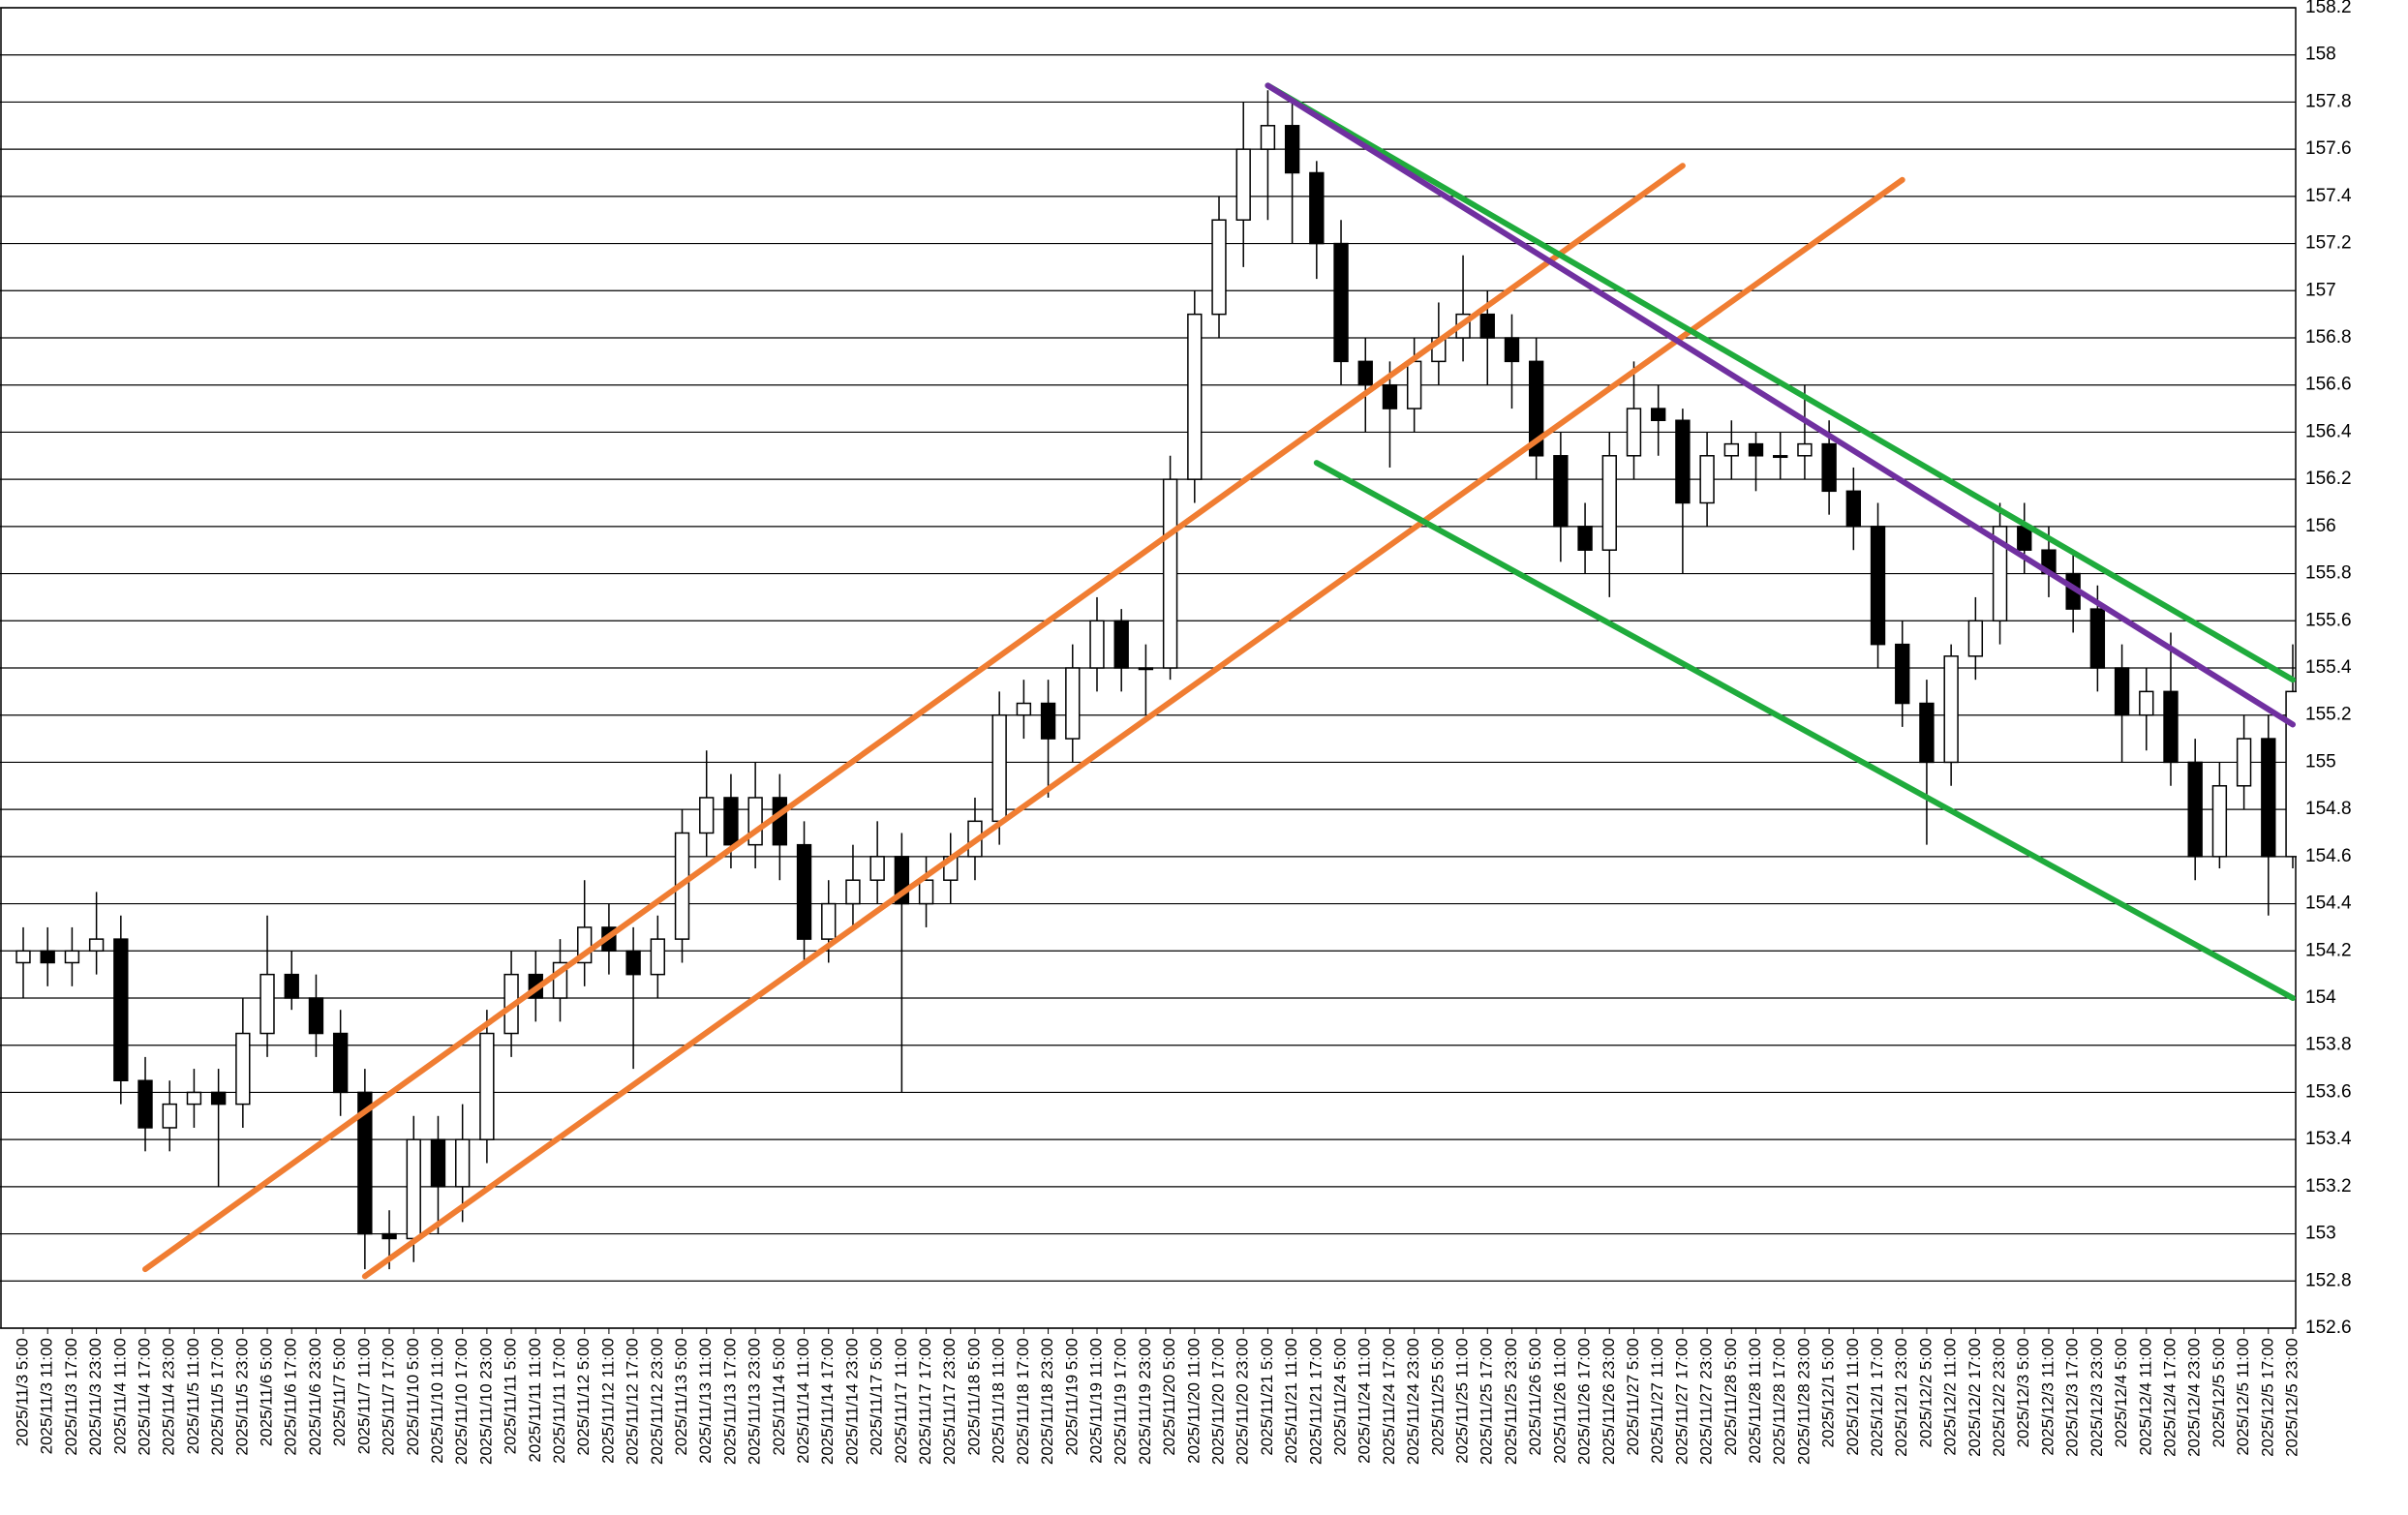  What do you see at coordinates (1340, 1397) in the screenshot?
I see `x-tick-label: 2025/11/24 5:00` at bounding box center [1340, 1397].